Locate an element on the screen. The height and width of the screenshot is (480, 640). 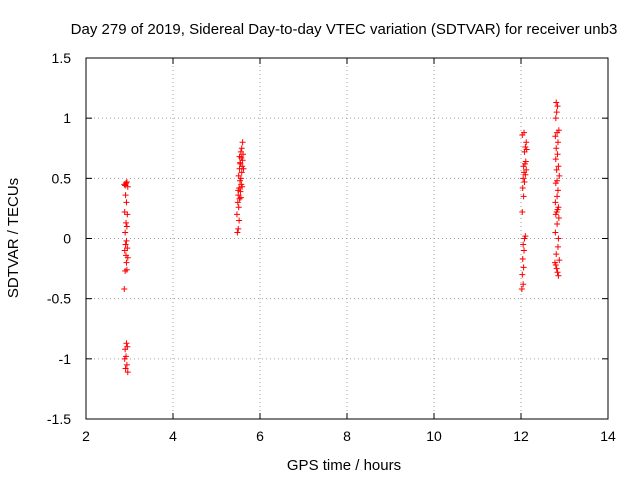
y-tick-label: 1 is located at coordinates (67, 118).